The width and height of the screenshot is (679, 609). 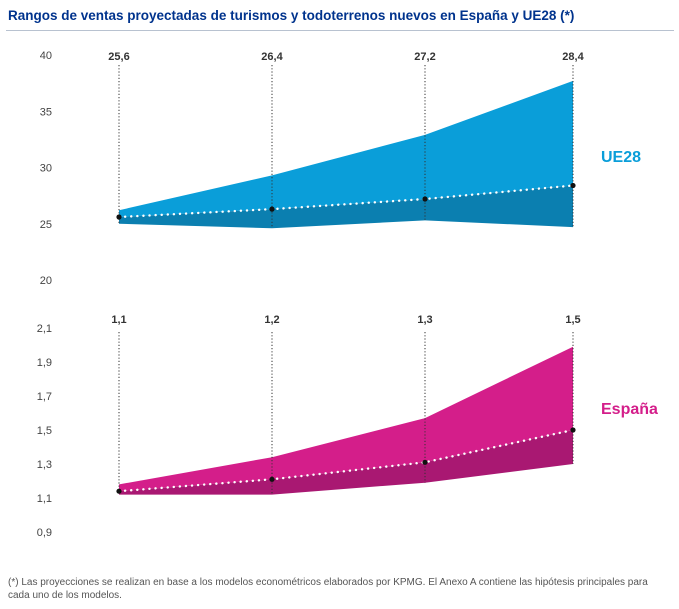 What do you see at coordinates (271, 320) in the screenshot?
I see `espana-value-label: 1,2` at bounding box center [271, 320].